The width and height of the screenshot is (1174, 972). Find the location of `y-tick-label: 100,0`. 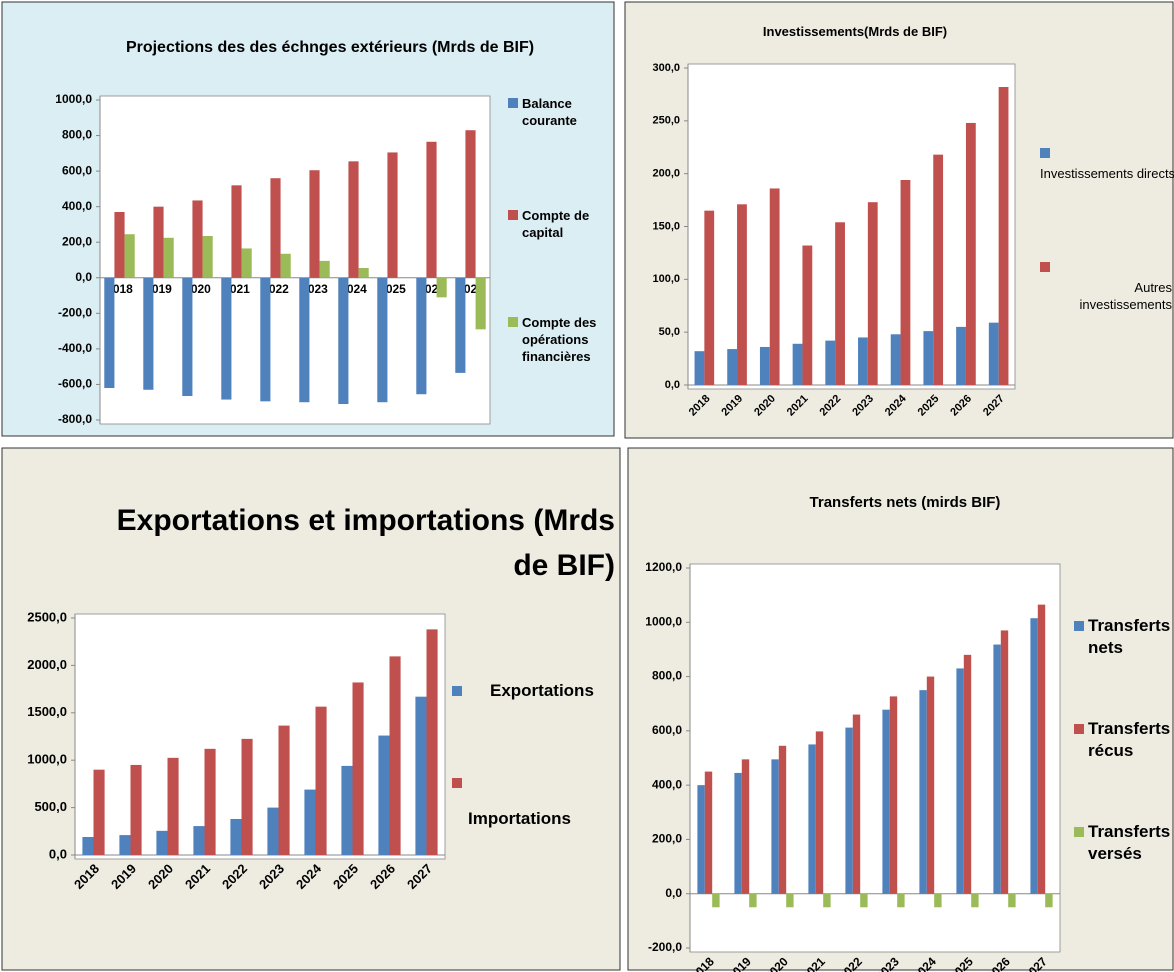

y-tick-label: 100,0 is located at coordinates (666, 279).